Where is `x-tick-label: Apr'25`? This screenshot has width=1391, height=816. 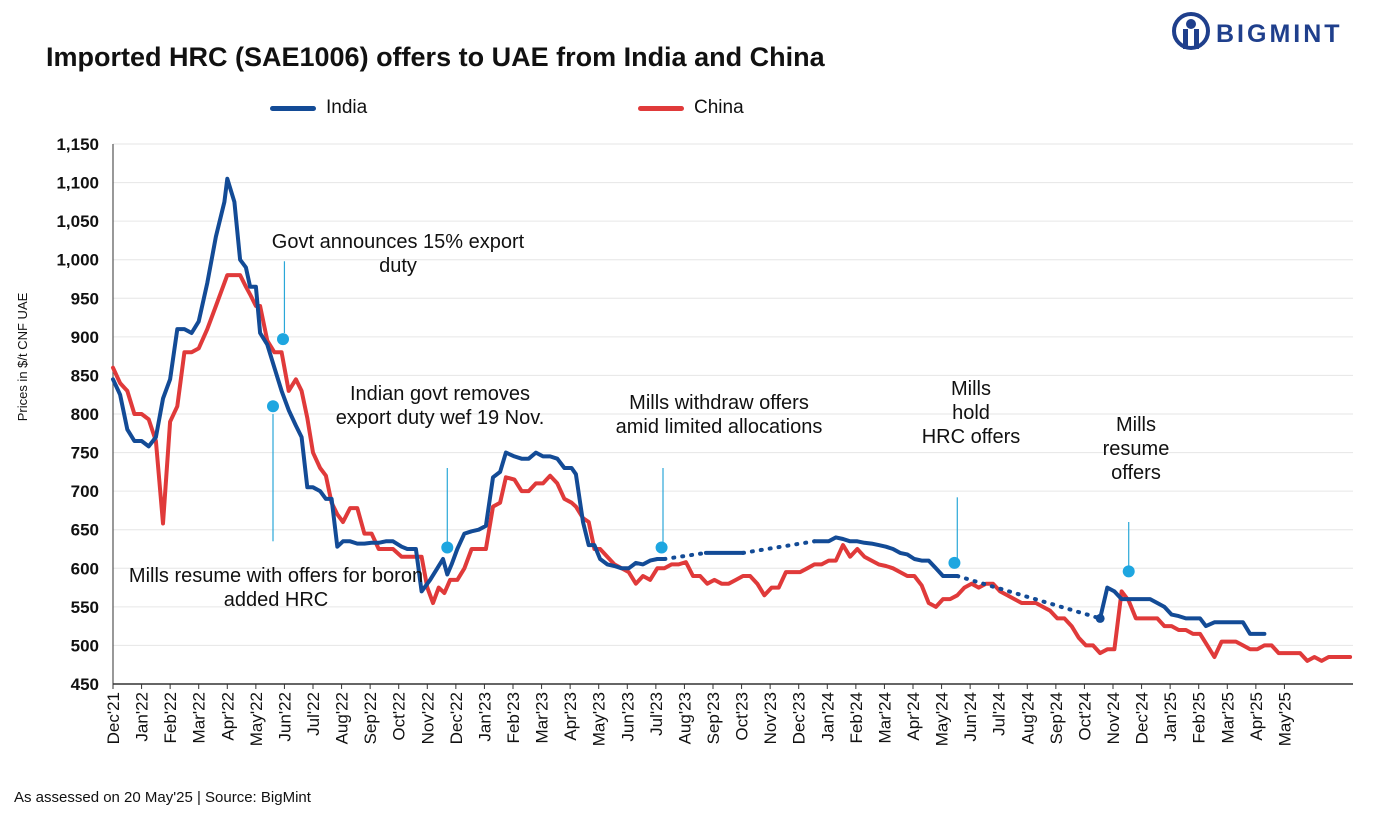
x-tick-label: Apr'25 is located at coordinates (1256, 716).